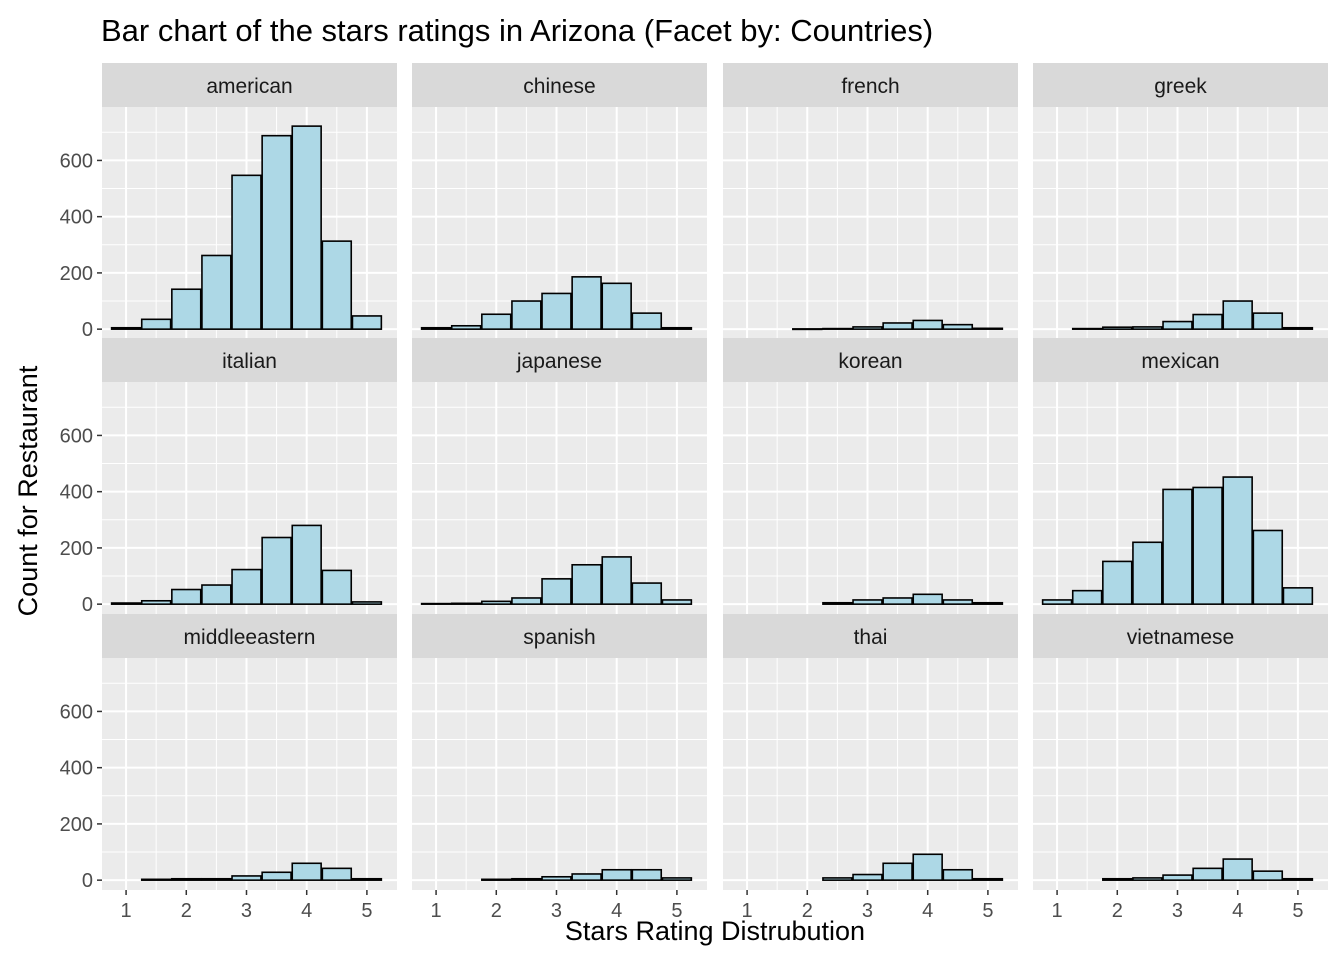 The image size is (1344, 960). Describe the element at coordinates (76, 436) in the screenshot. I see `y-tick-label: 600` at that location.